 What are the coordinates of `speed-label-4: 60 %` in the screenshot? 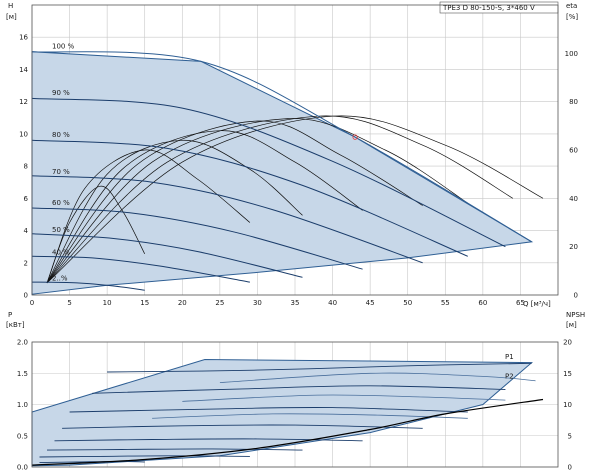 It's located at (61, 203).